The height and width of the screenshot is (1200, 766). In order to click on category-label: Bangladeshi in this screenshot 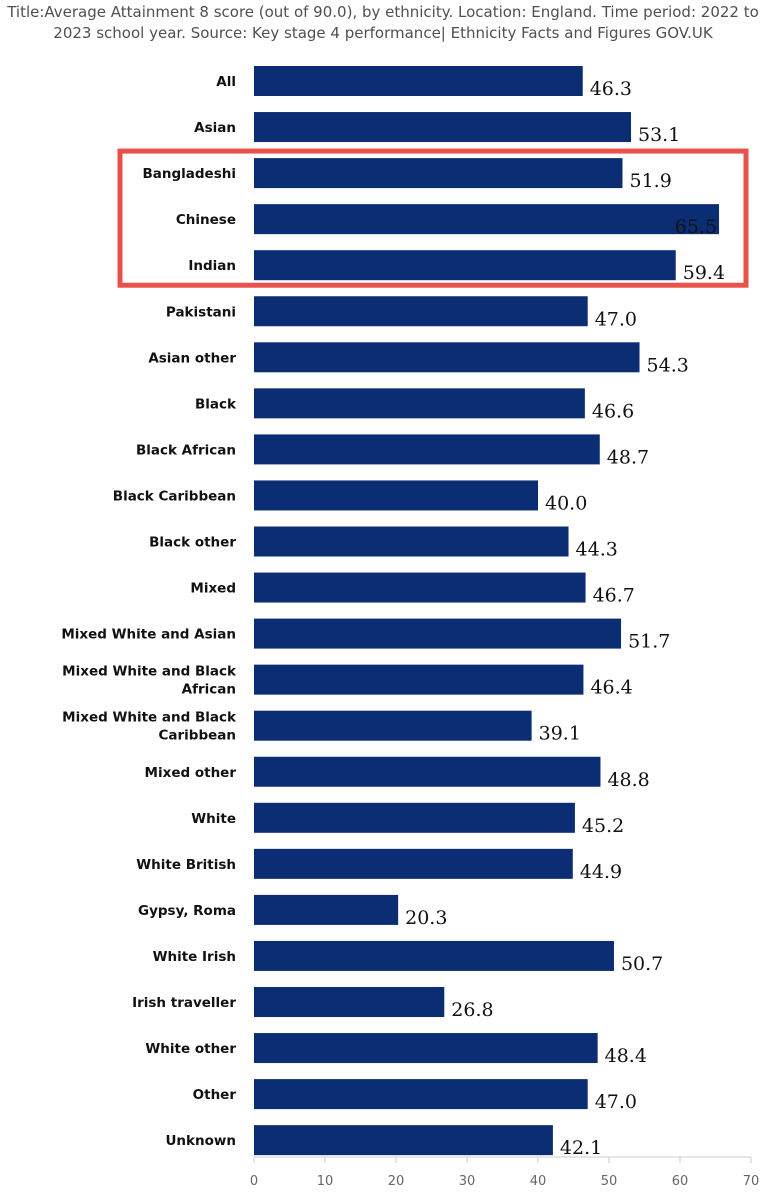, I will do `click(189, 174)`.